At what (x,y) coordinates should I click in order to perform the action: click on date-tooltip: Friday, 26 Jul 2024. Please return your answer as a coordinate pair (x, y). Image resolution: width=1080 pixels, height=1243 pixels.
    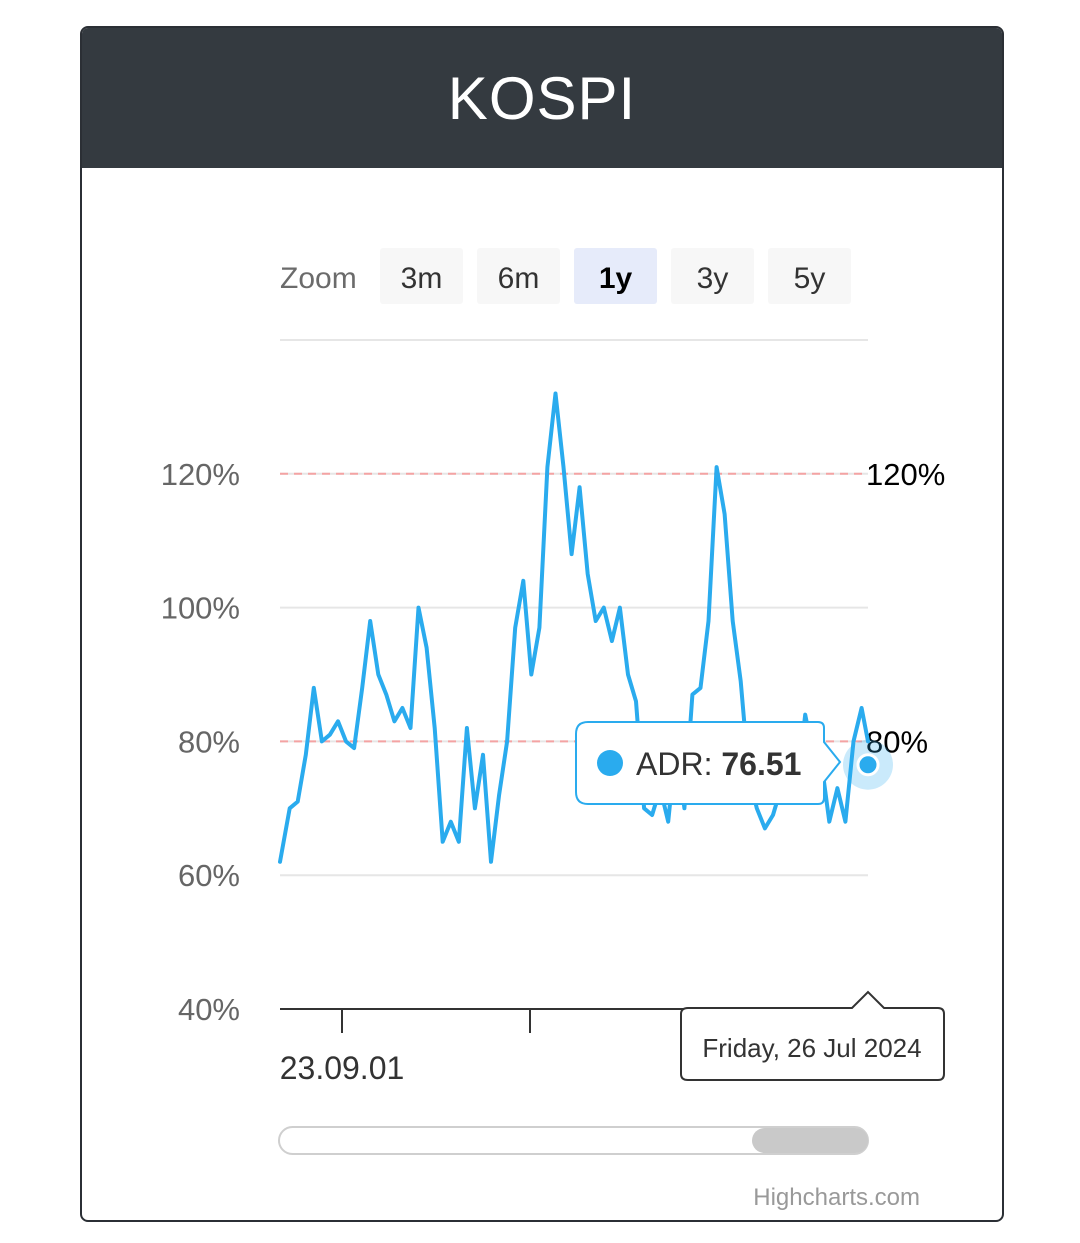
    Looking at the image, I should click on (812, 1035).